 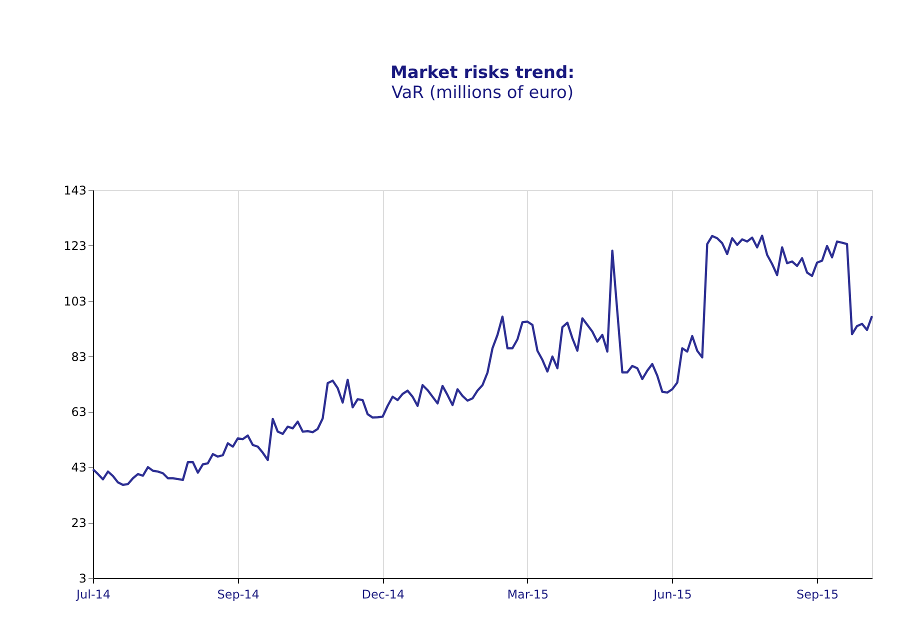 What do you see at coordinates (383, 595) in the screenshot?
I see `x-tick-label: Dec-14` at bounding box center [383, 595].